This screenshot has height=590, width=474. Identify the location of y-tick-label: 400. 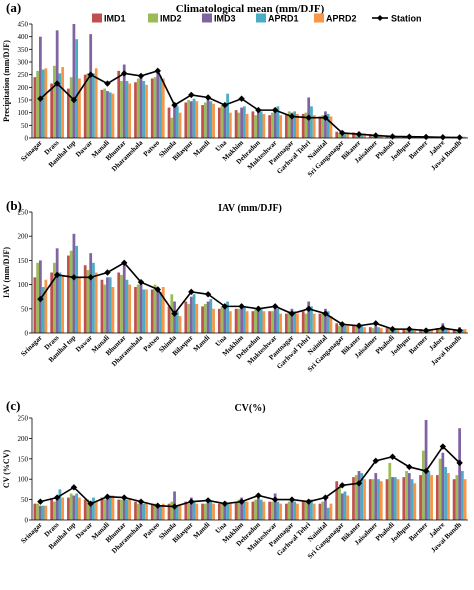
(23, 37).